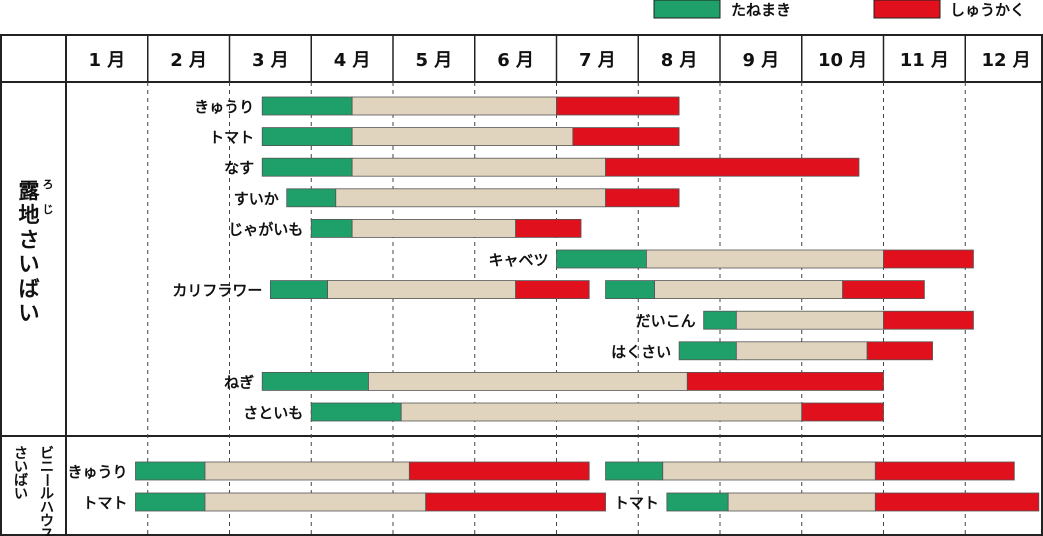 The width and height of the screenshot is (1043, 536). I want to click on crop-row: トマト, so click(444, 137).